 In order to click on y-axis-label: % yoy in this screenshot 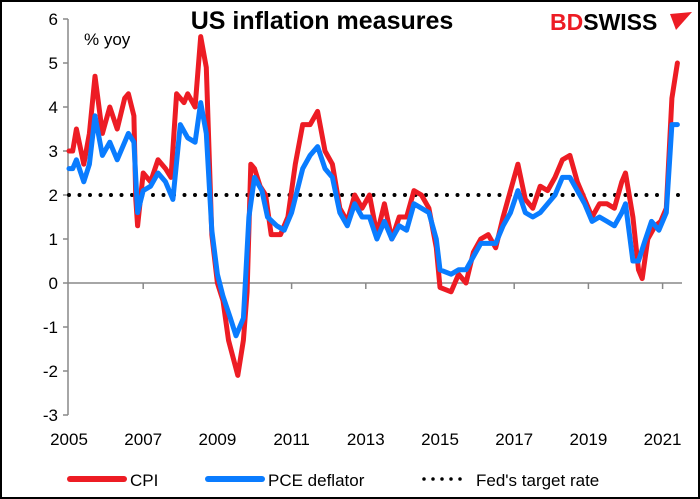, I will do `click(107, 39)`.